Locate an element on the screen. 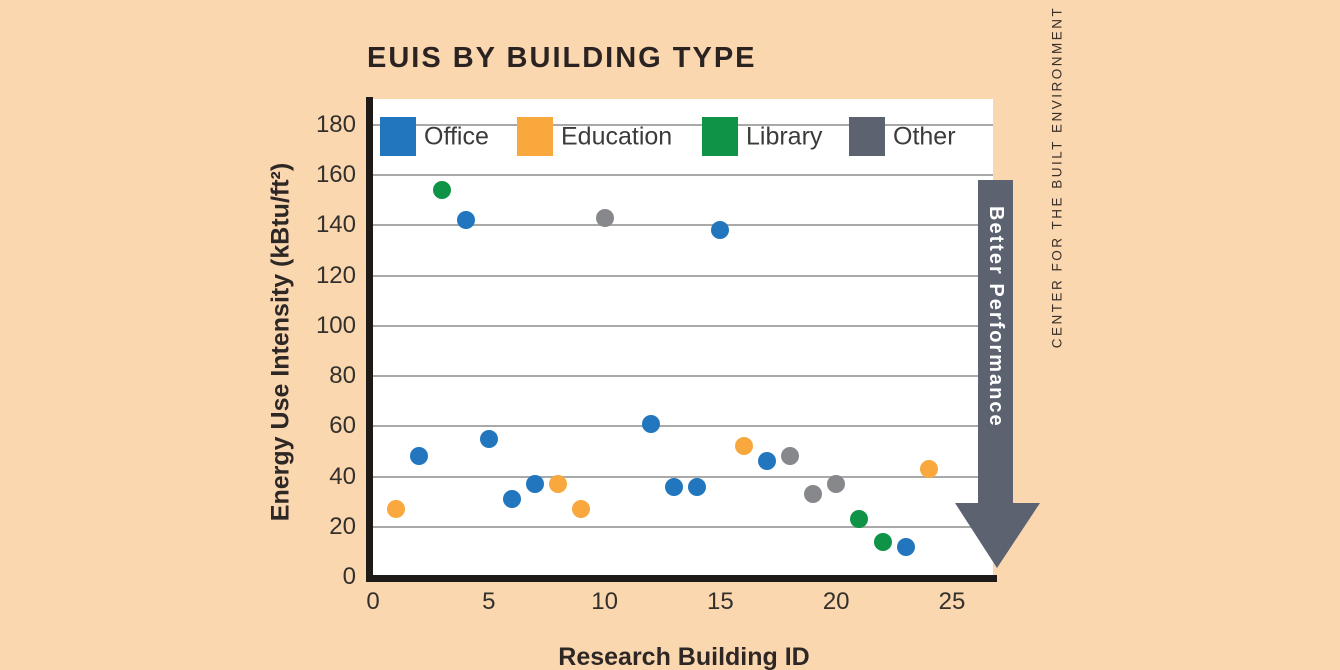 This screenshot has height=670, width=1340. better-performance-arrow: Better Performance is located at coordinates (995, 342).